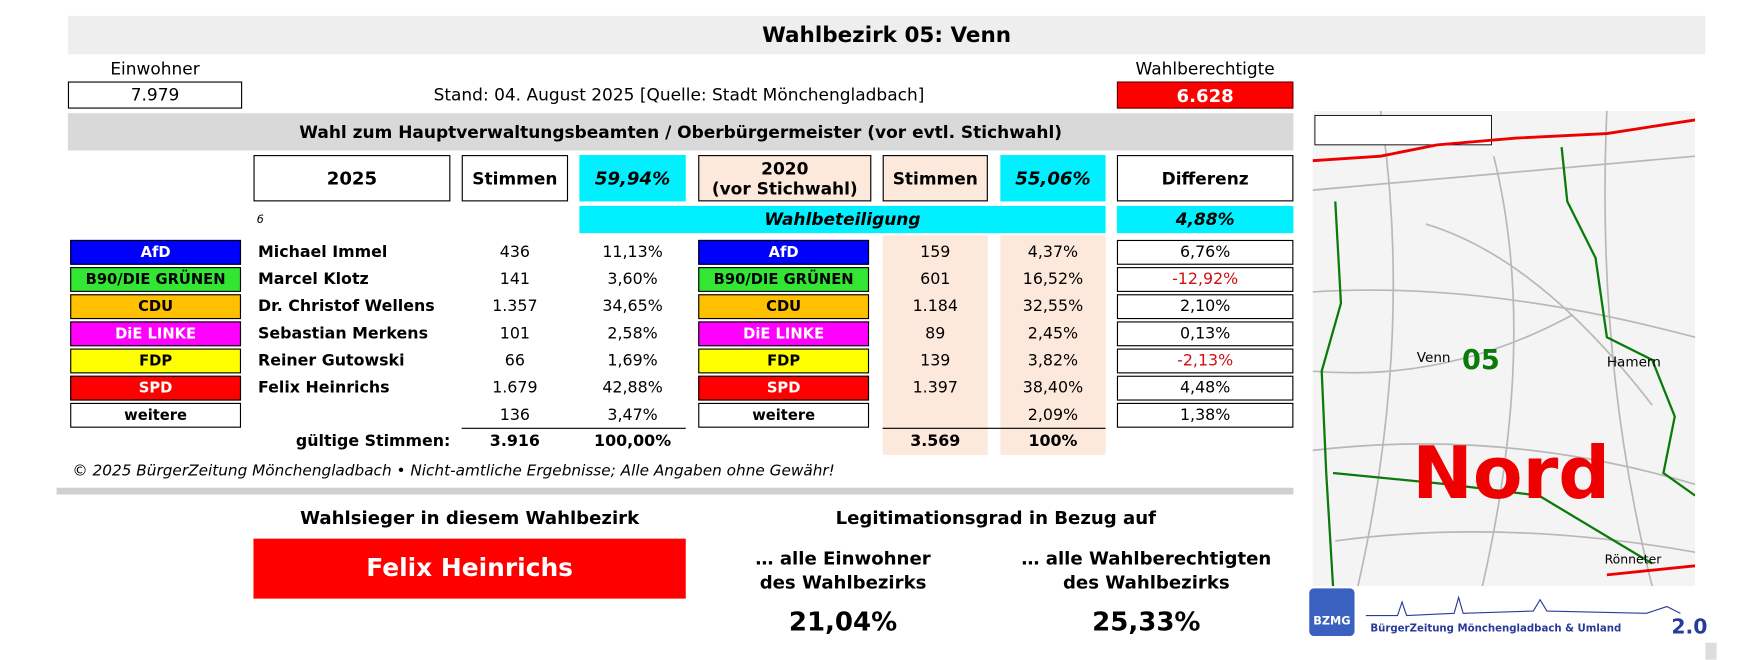  Describe the element at coordinates (155, 69) in the screenshot. I see `residents-label: Einwohner` at that location.